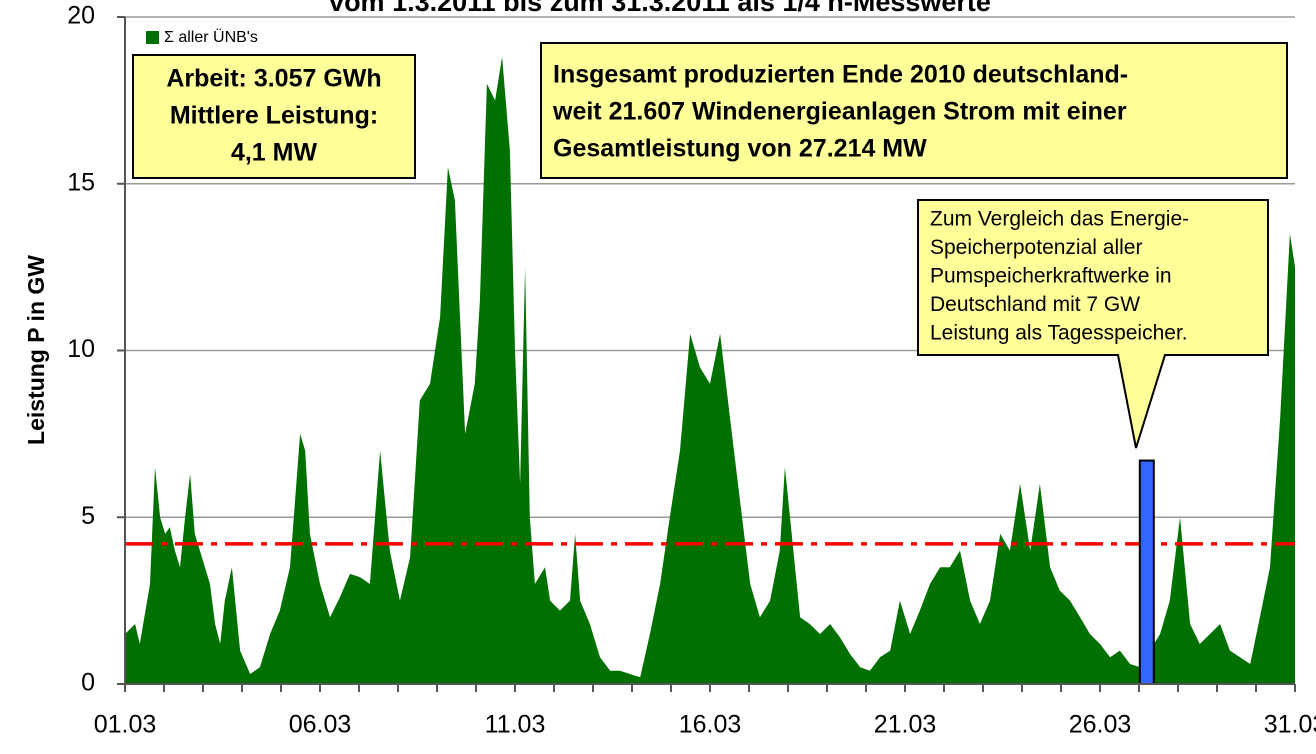 This screenshot has width=1316, height=754. What do you see at coordinates (740, 149) in the screenshot?
I see `annotation-text: Gesamtleistung von 27.214 MW` at bounding box center [740, 149].